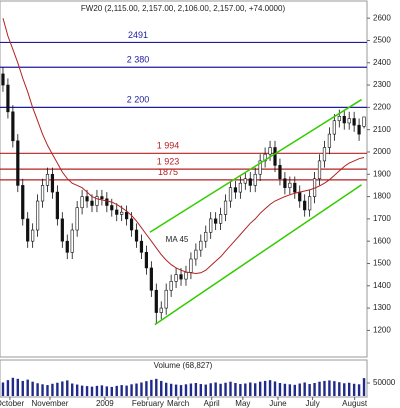 The image size is (400, 408). I want to click on volume-tick-label: 50000, so click(384, 382).